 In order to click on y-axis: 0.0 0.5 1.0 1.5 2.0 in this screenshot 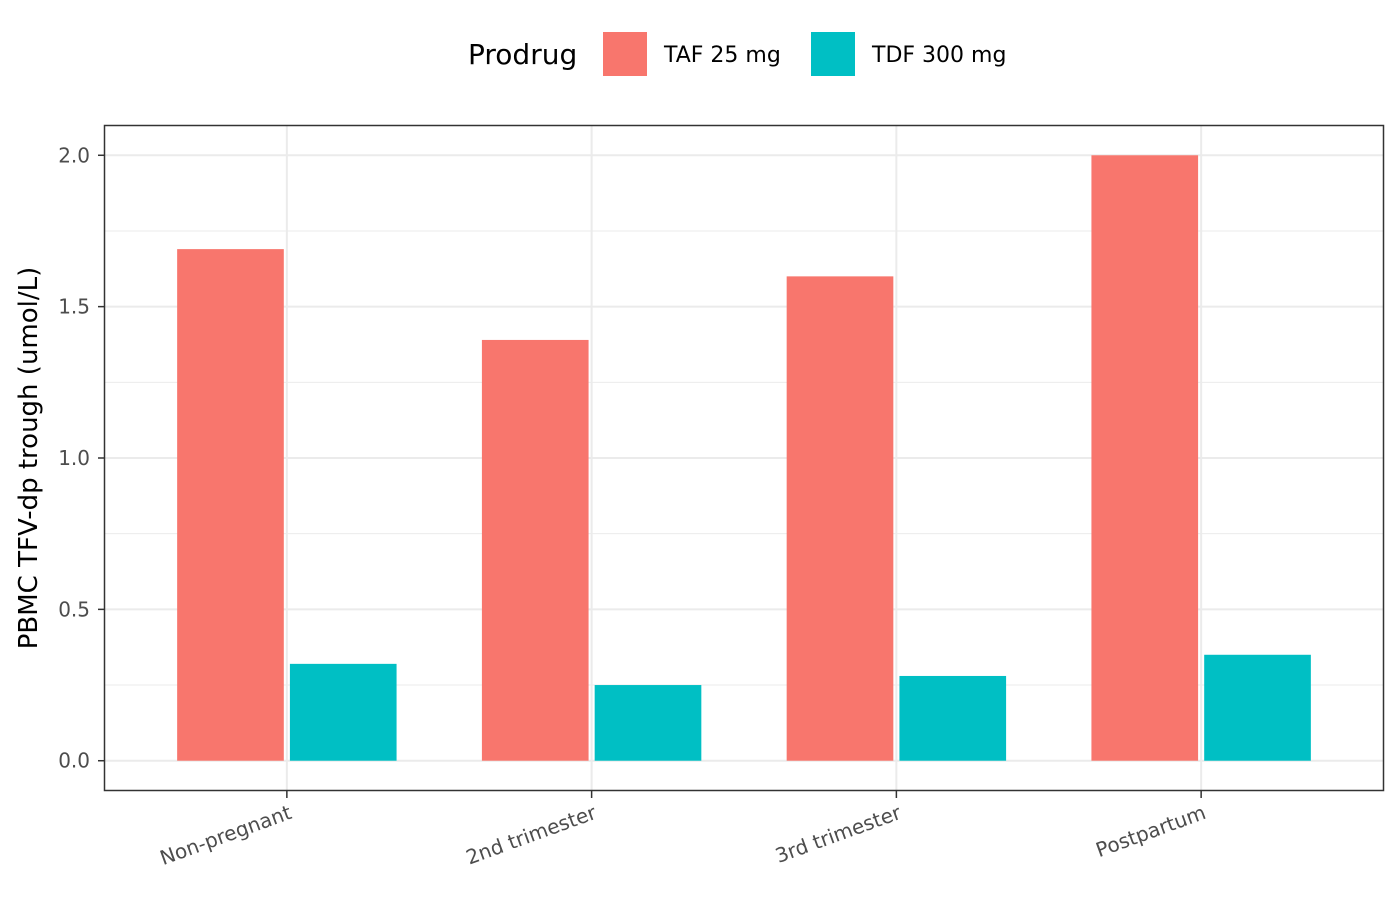, I will do `click(81, 458)`.